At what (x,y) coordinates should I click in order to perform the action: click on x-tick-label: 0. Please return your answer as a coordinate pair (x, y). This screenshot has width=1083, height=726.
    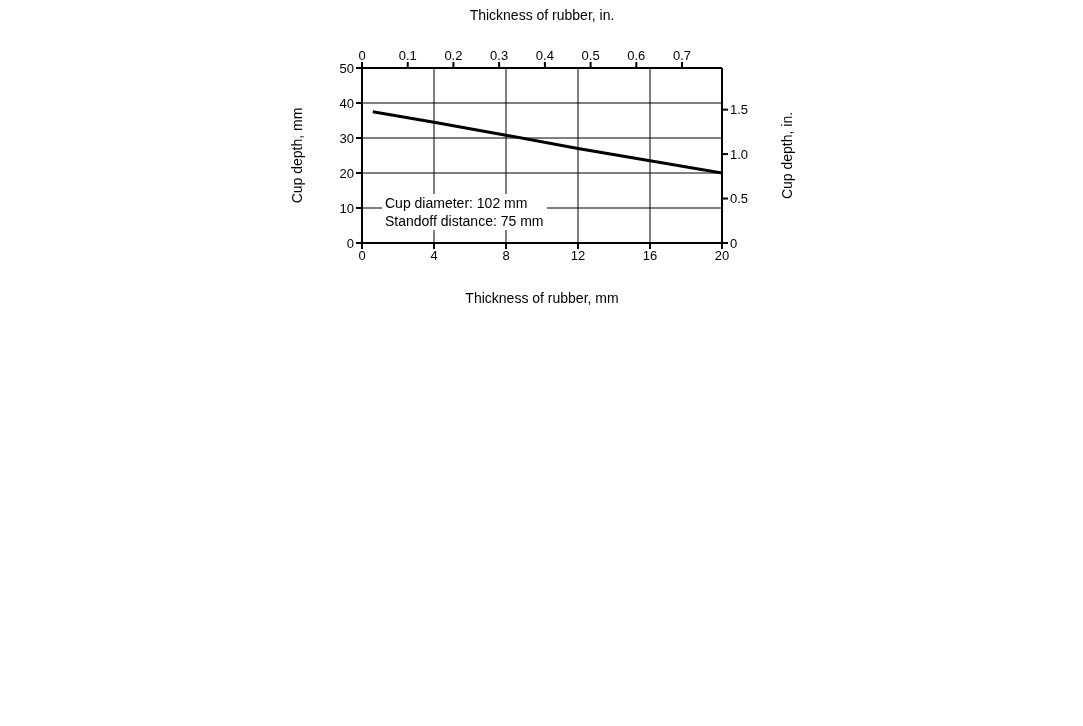
    Looking at the image, I should click on (362, 256).